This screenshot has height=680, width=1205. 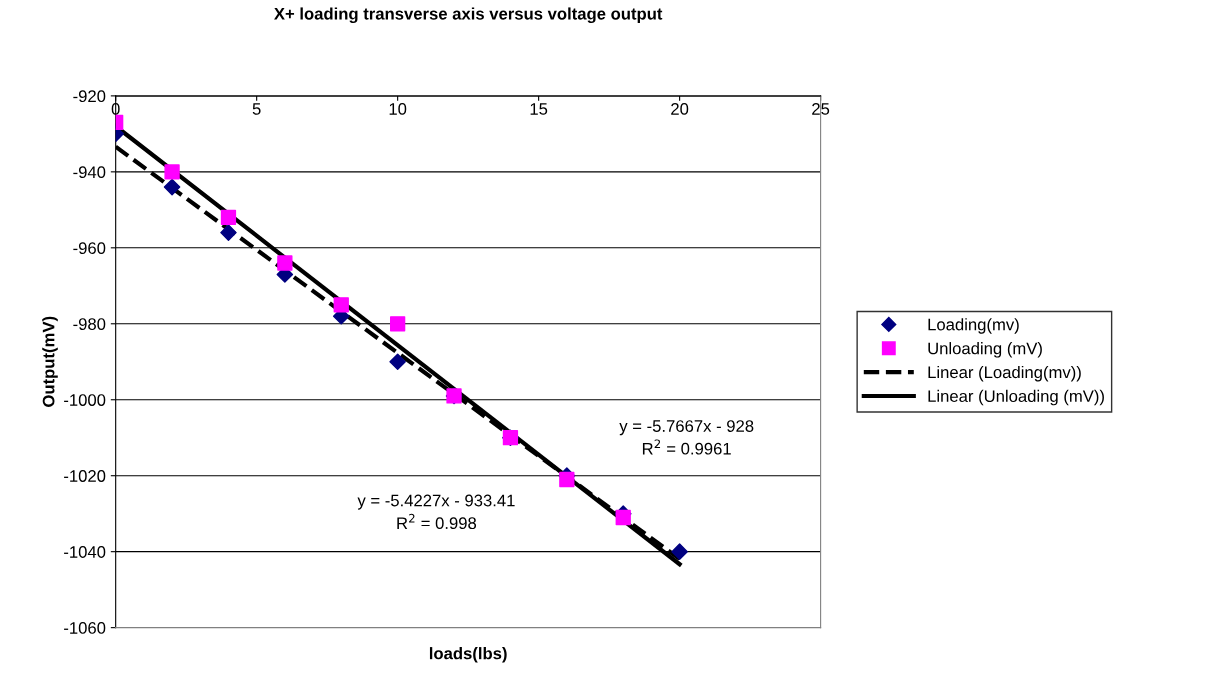 What do you see at coordinates (50, 361) in the screenshot?
I see `y-axis-title: Output(mV)` at bounding box center [50, 361].